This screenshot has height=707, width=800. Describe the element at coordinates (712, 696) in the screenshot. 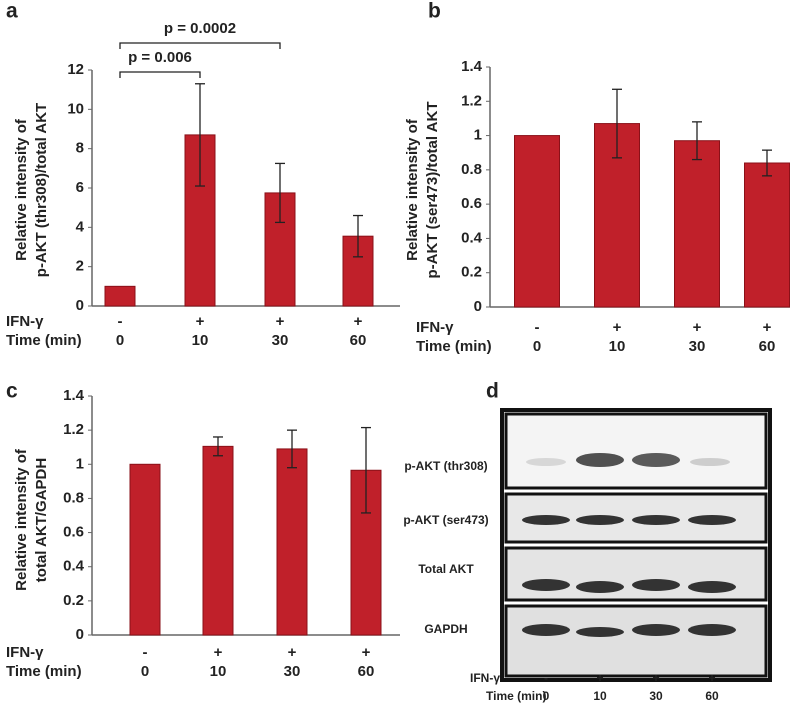

I see `time-label: 60` at that location.